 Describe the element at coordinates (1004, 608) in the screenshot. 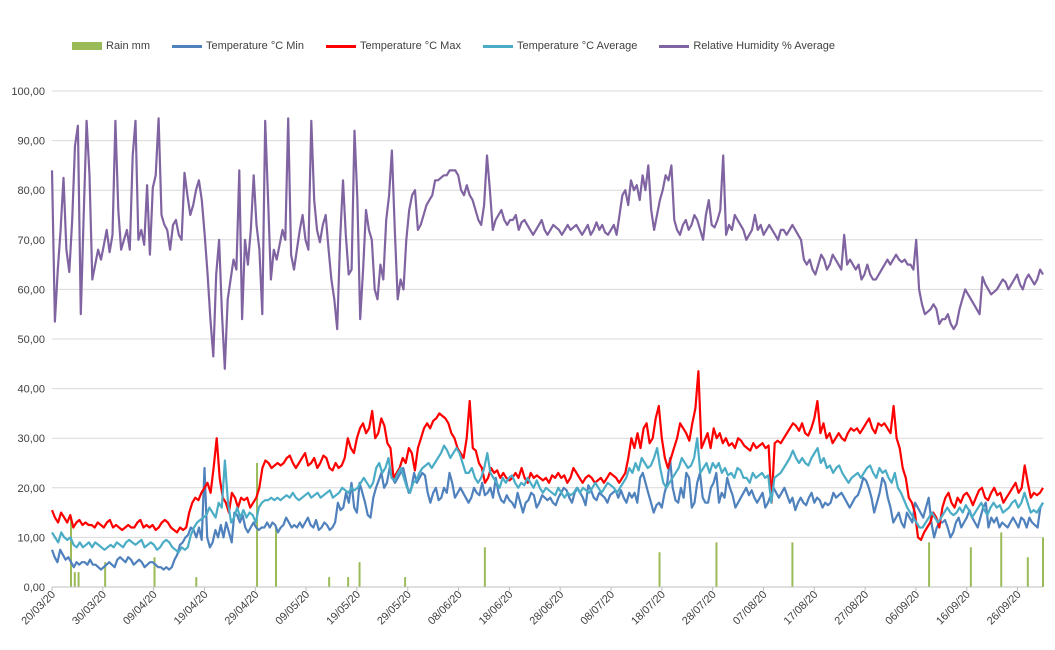

I see `x-tick-label: 26/09/20` at that location.